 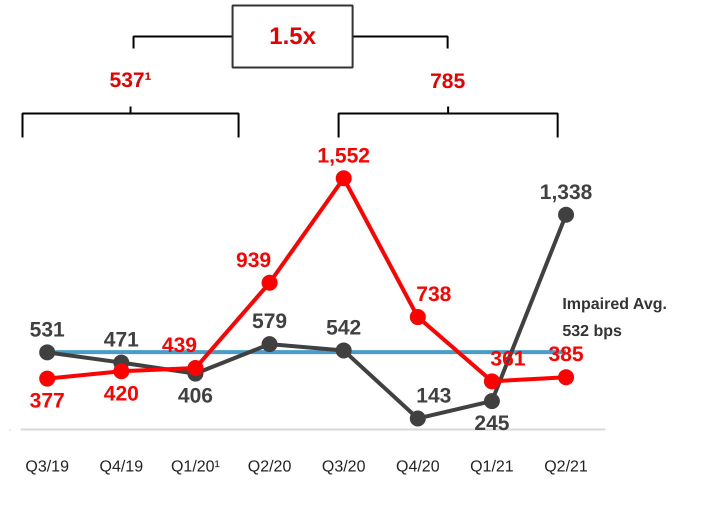 What do you see at coordinates (122, 467) in the screenshot?
I see `x-tick-label: Q4/19` at bounding box center [122, 467].